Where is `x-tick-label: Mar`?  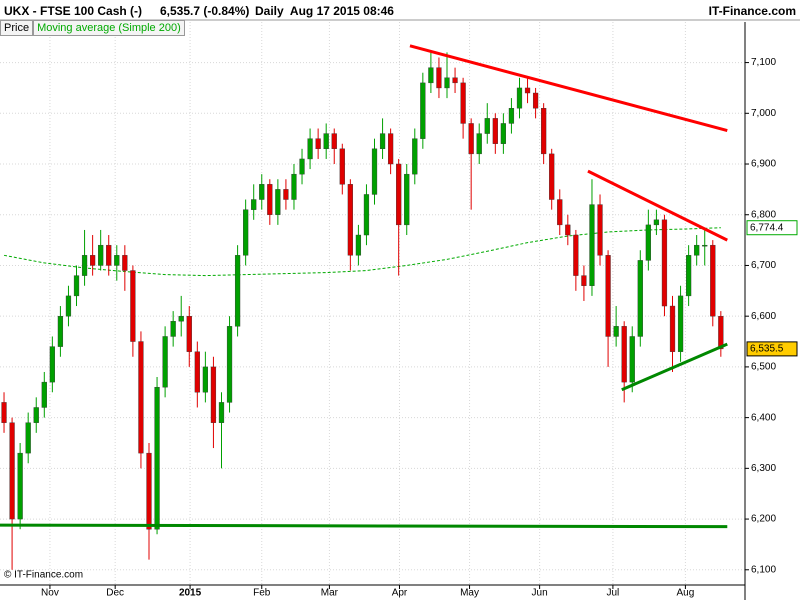 x-tick-label: Mar is located at coordinates (330, 593).